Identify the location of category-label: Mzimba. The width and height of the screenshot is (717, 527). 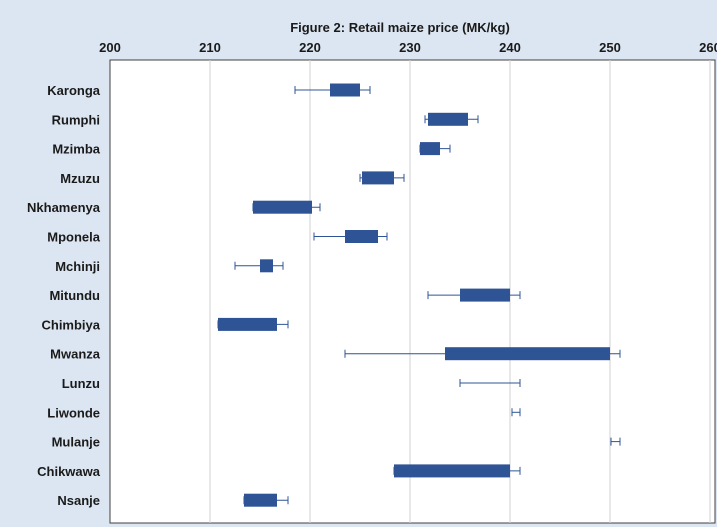
(76, 149).